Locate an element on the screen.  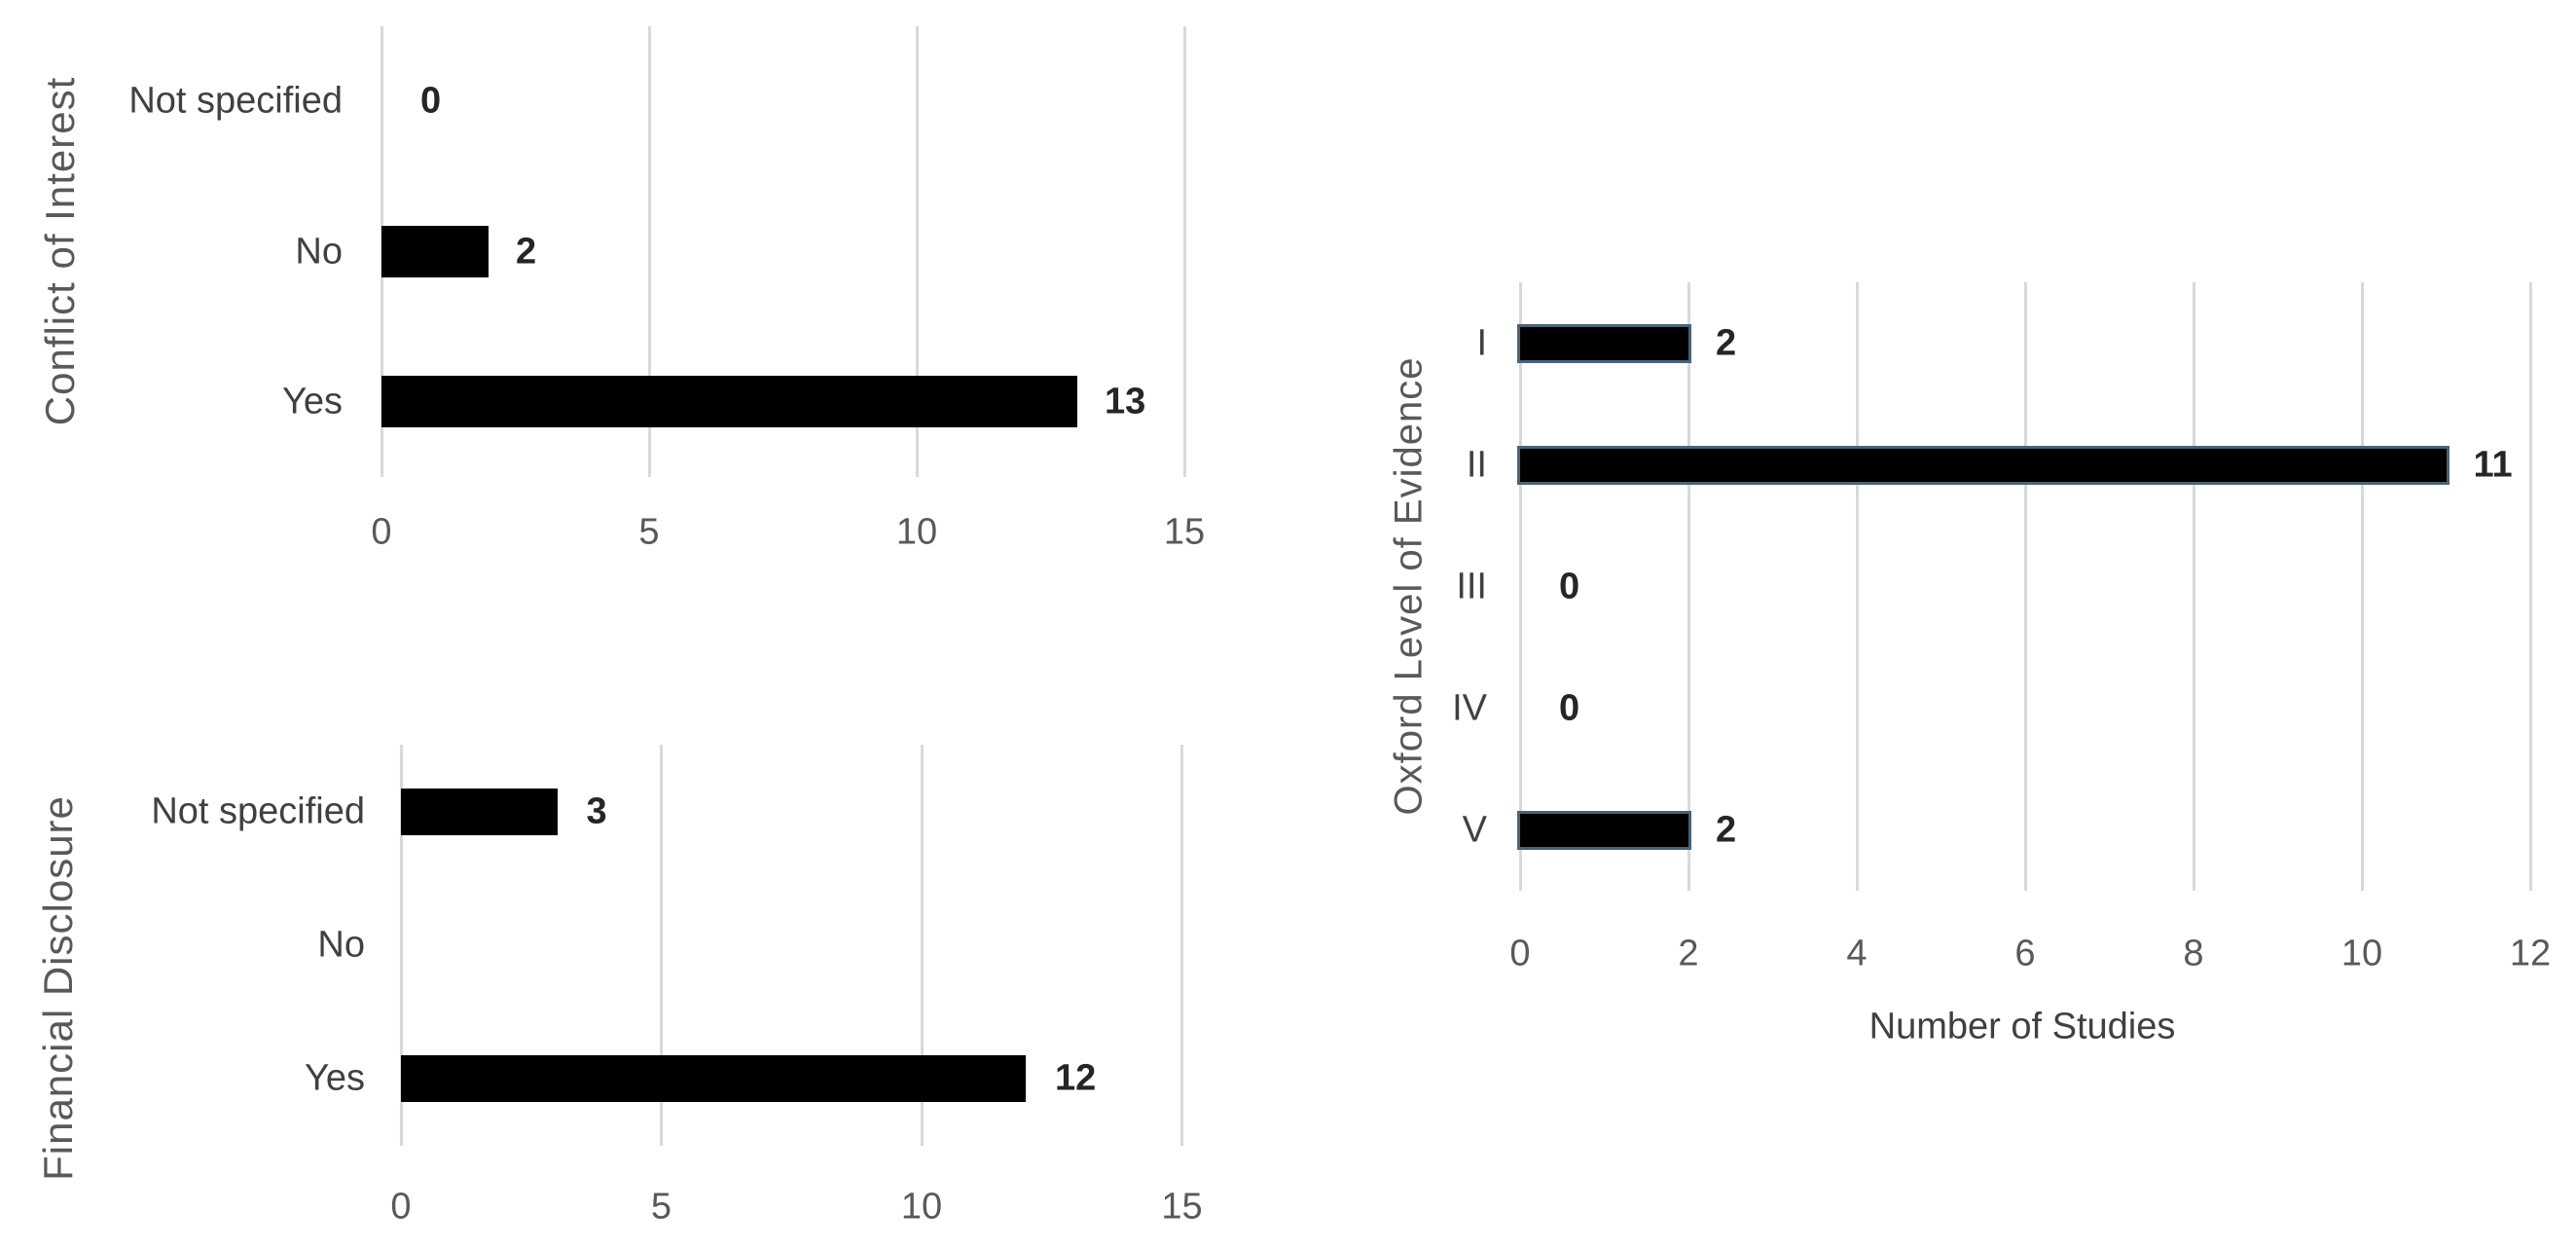
bar-not-specified is located at coordinates (479, 811).